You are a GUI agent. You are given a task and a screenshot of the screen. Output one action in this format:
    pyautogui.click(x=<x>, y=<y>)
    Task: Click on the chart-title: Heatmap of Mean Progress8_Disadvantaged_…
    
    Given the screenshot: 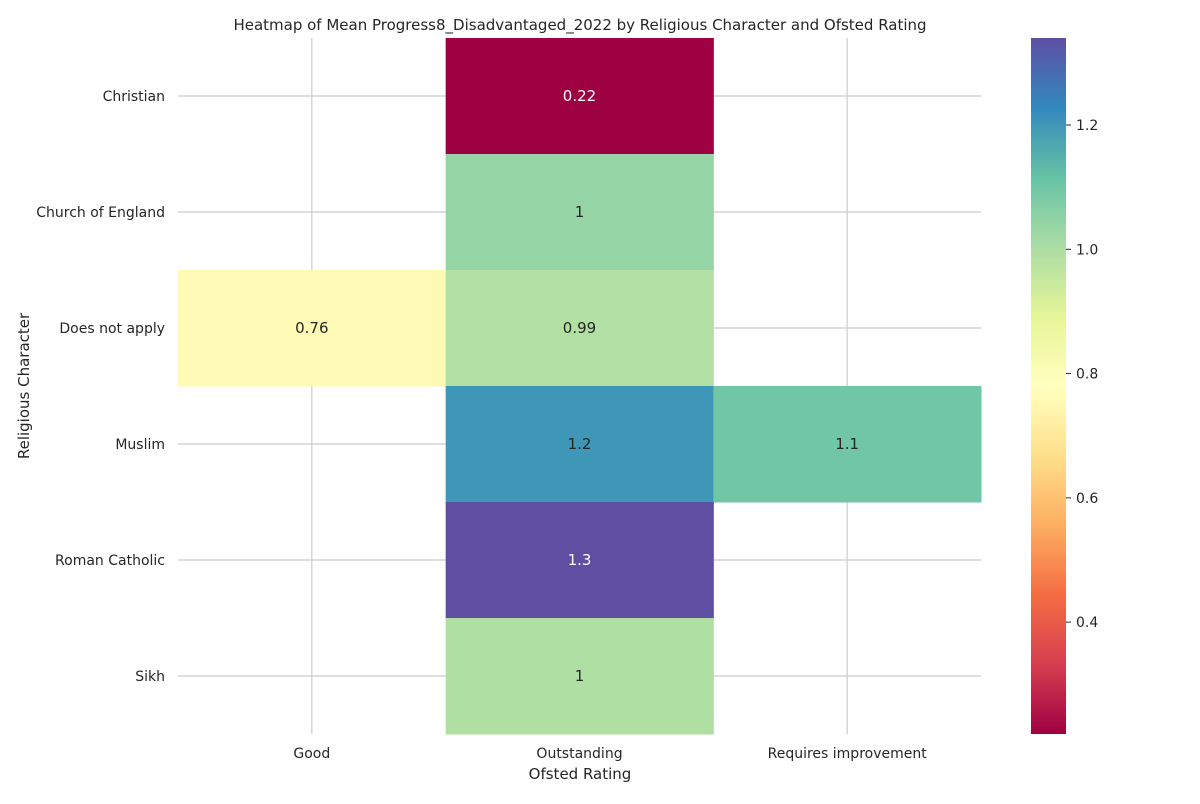 What is the action you would take?
    pyautogui.click(x=579, y=25)
    